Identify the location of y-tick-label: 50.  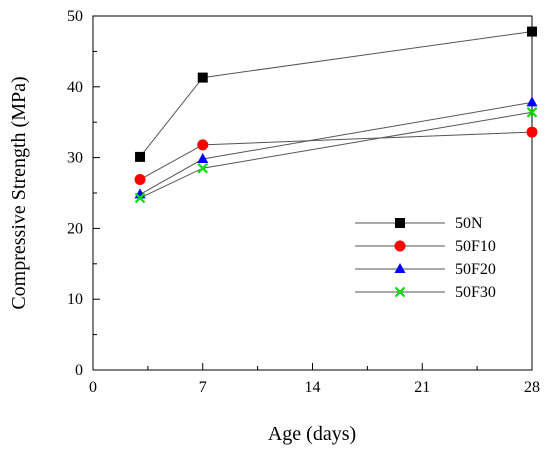
(75, 16).